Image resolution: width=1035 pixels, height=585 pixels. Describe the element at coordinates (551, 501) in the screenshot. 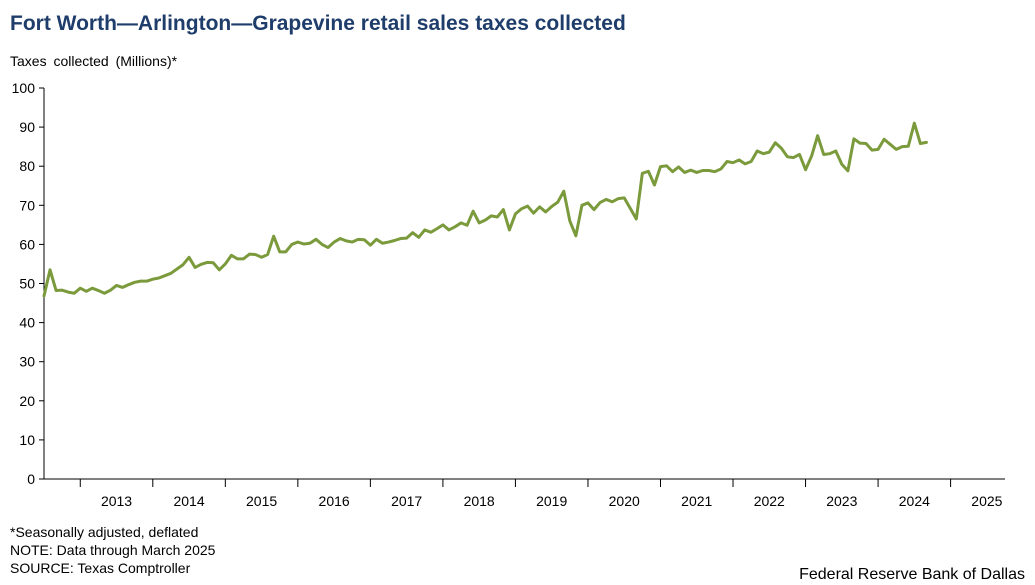

I see `x-tick-label: 2019` at that location.